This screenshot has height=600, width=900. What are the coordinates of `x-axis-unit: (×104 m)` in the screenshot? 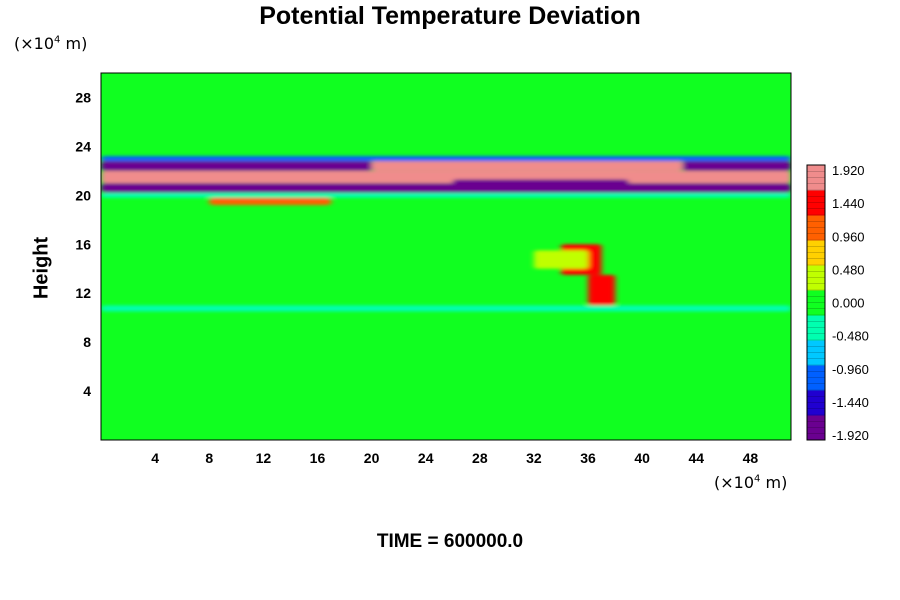 It's located at (751, 482).